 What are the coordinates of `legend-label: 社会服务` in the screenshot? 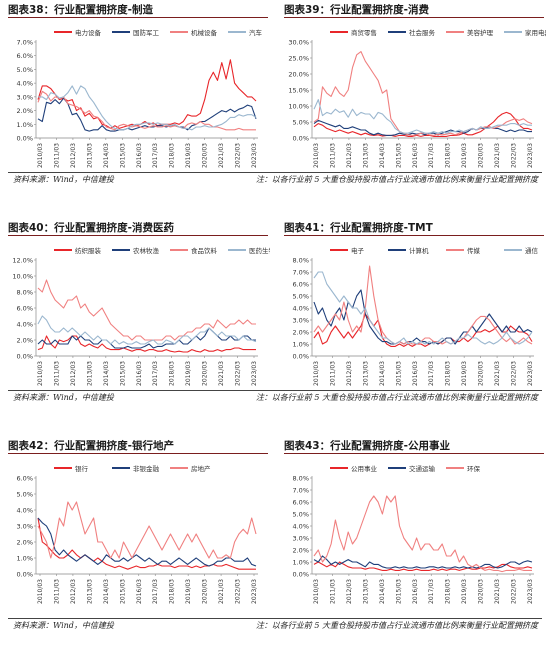 It's located at (422, 32).